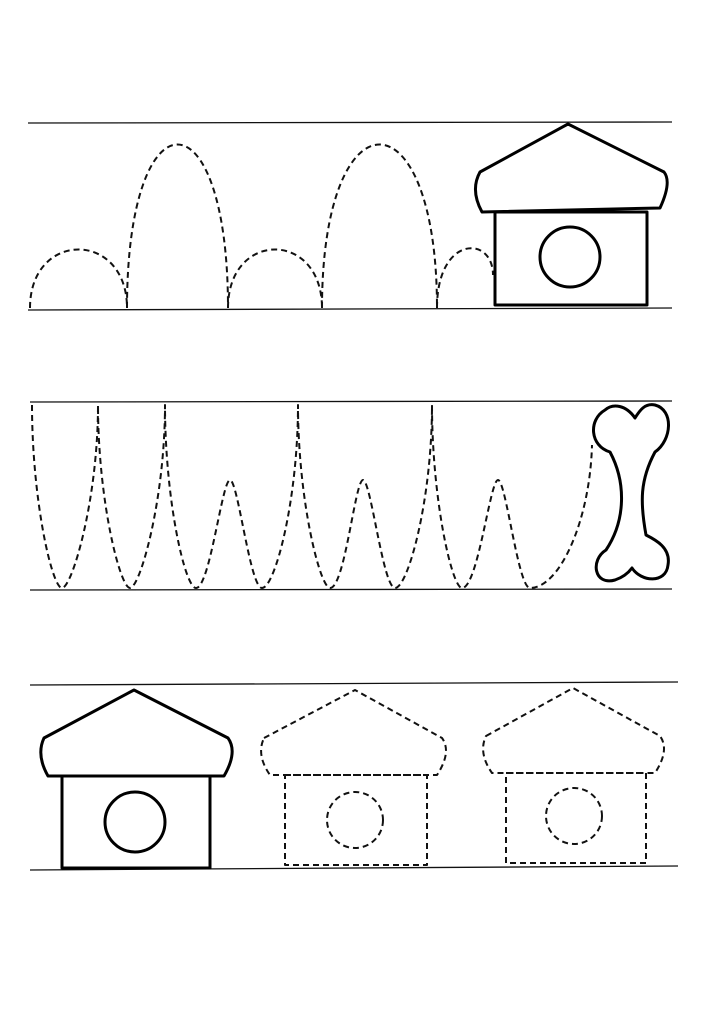 Image resolution: width=724 pixels, height=1024 pixels. I want to click on trace-loops, so click(312, 496).